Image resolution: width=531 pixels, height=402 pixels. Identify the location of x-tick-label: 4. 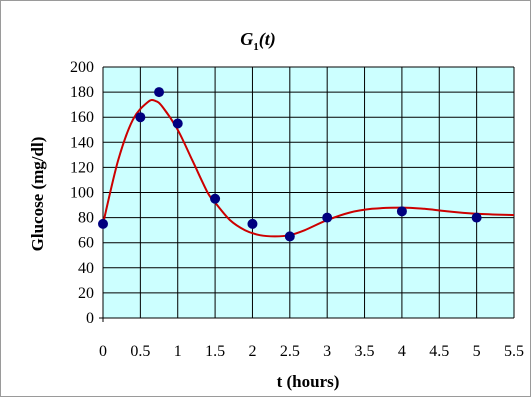
(402, 351).